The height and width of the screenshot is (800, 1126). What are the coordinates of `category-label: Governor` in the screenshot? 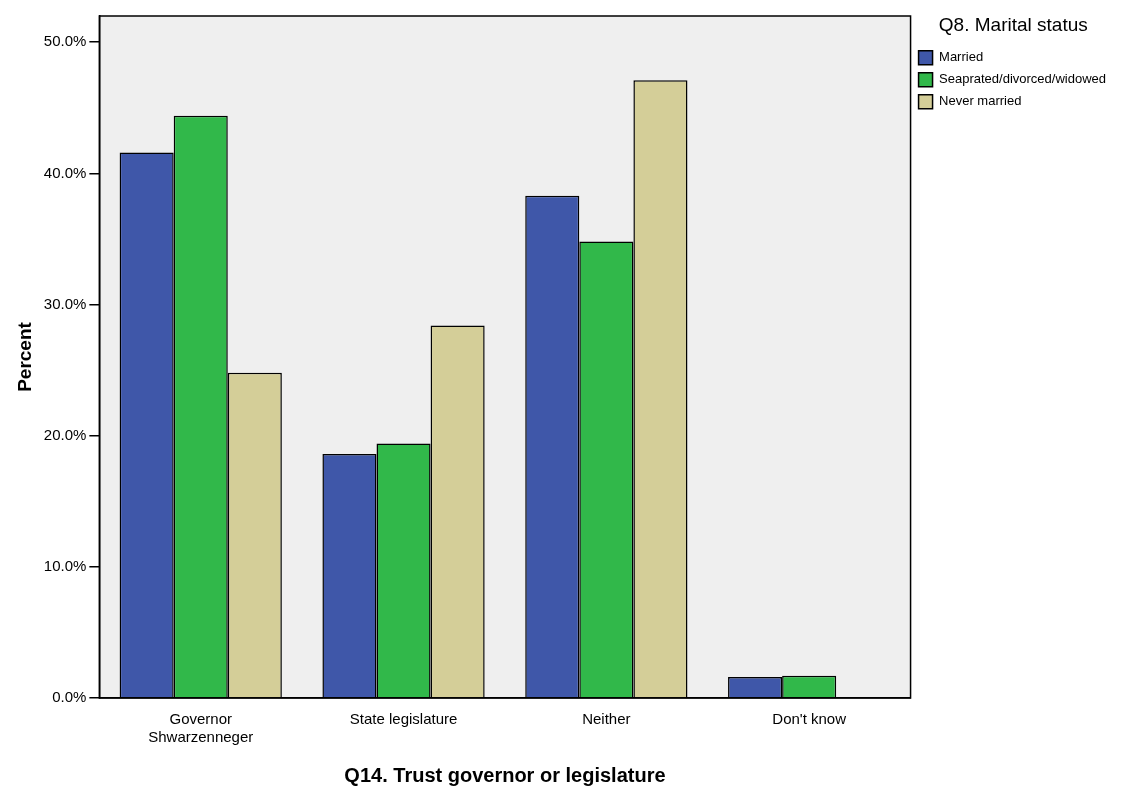 It's located at (200, 719).